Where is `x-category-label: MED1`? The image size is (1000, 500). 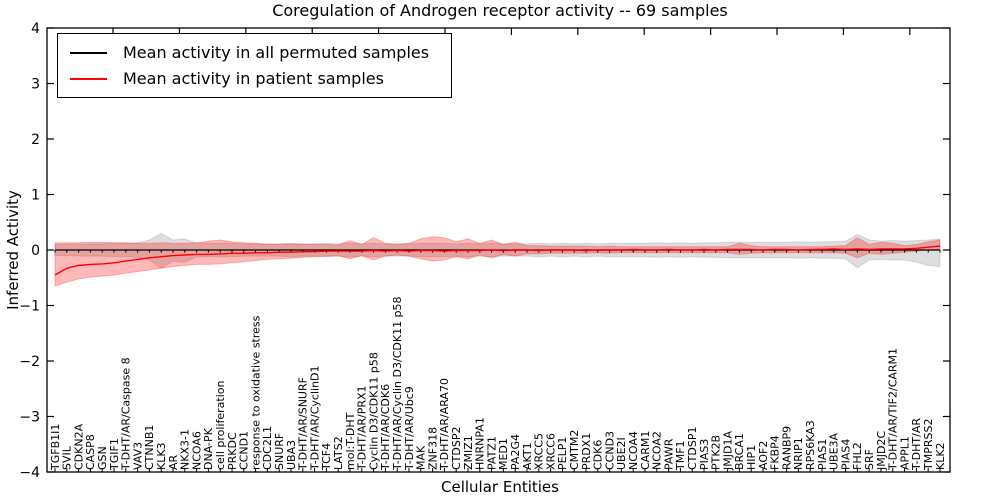 x-category-label: MED1 is located at coordinates (503, 454).